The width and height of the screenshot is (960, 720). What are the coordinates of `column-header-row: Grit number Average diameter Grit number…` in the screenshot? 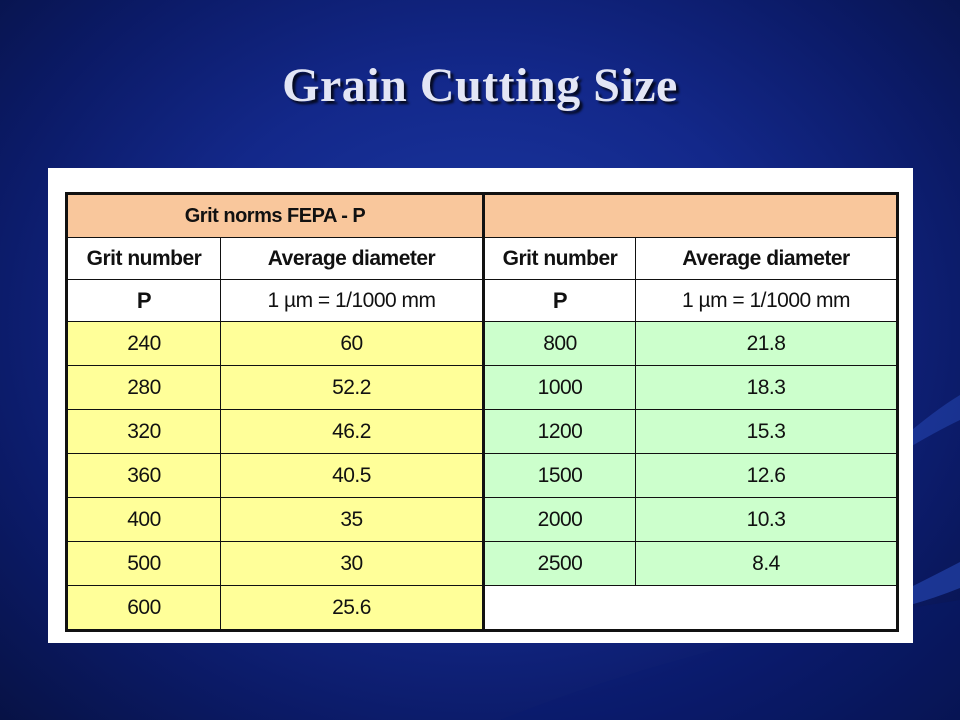 It's located at (482, 258).